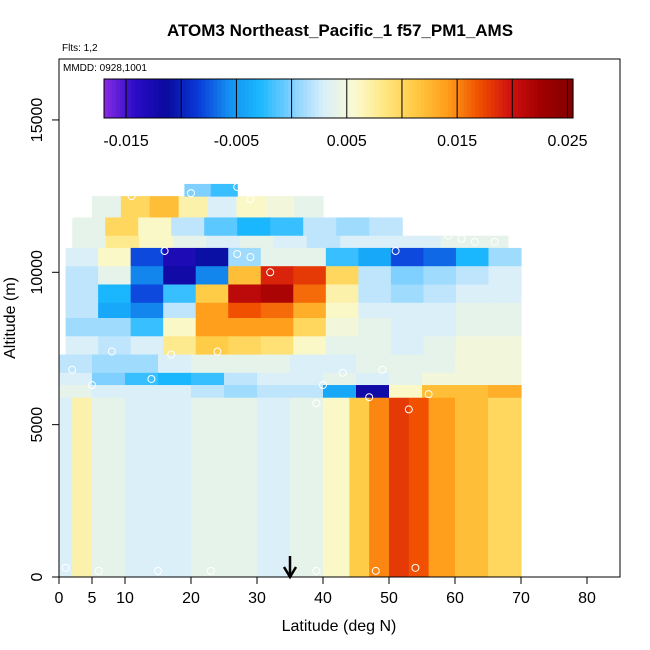  Describe the element at coordinates (37, 576) in the screenshot. I see `y-tick-label: 0` at that location.